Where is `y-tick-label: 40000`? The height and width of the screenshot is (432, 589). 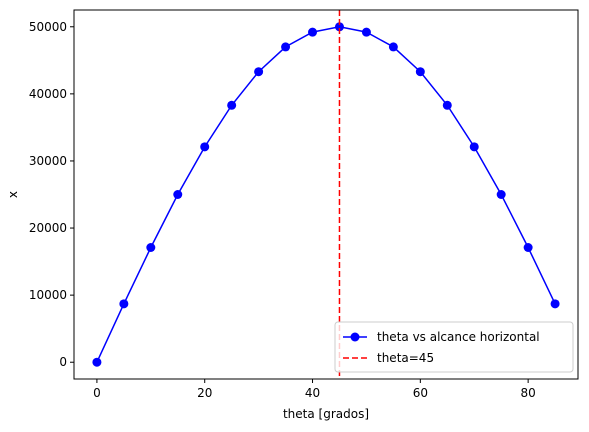
y-tick-label: 40000 is located at coordinates (48, 94).